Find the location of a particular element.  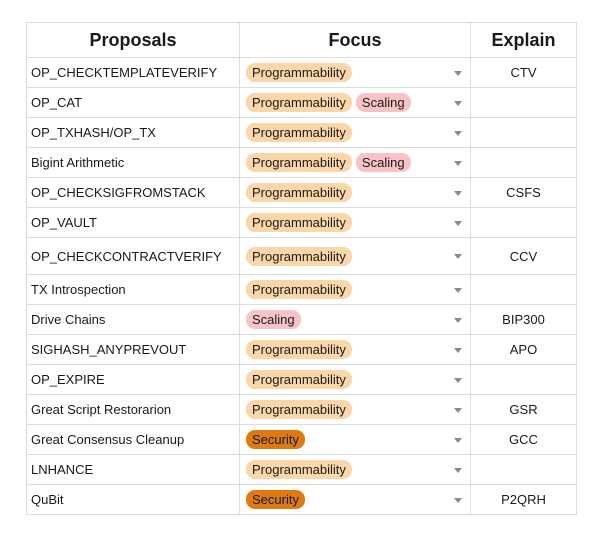

table-row: TX Introspection Programmability is located at coordinates (301, 289).